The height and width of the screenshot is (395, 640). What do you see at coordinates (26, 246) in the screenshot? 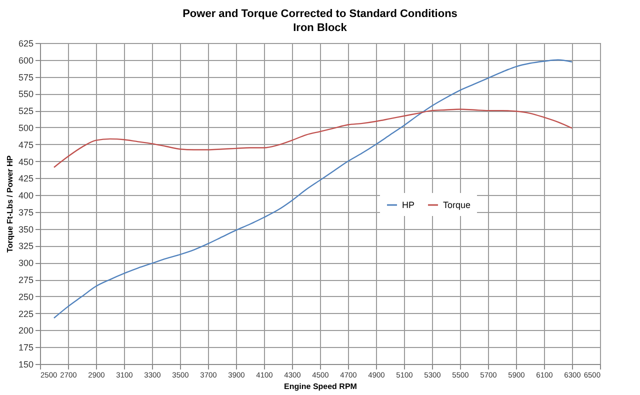
I see `y-tick-label: 325` at bounding box center [26, 246].